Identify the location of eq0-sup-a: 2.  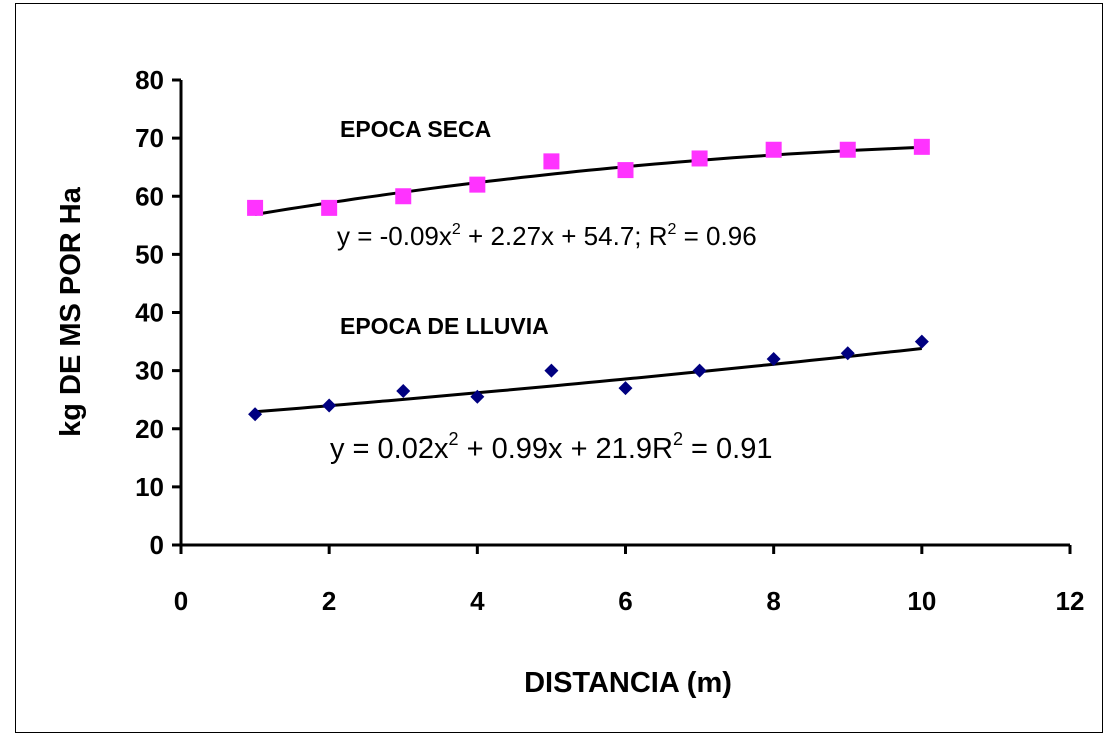
(456, 229).